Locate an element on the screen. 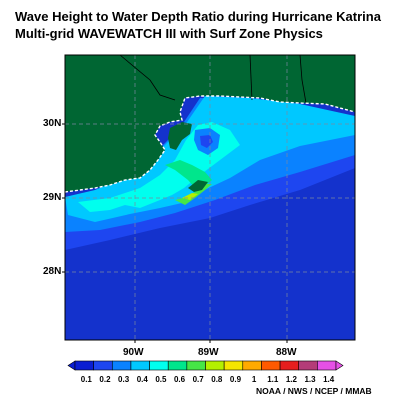  colorbar-tick-label: 0.7 is located at coordinates (198, 379).